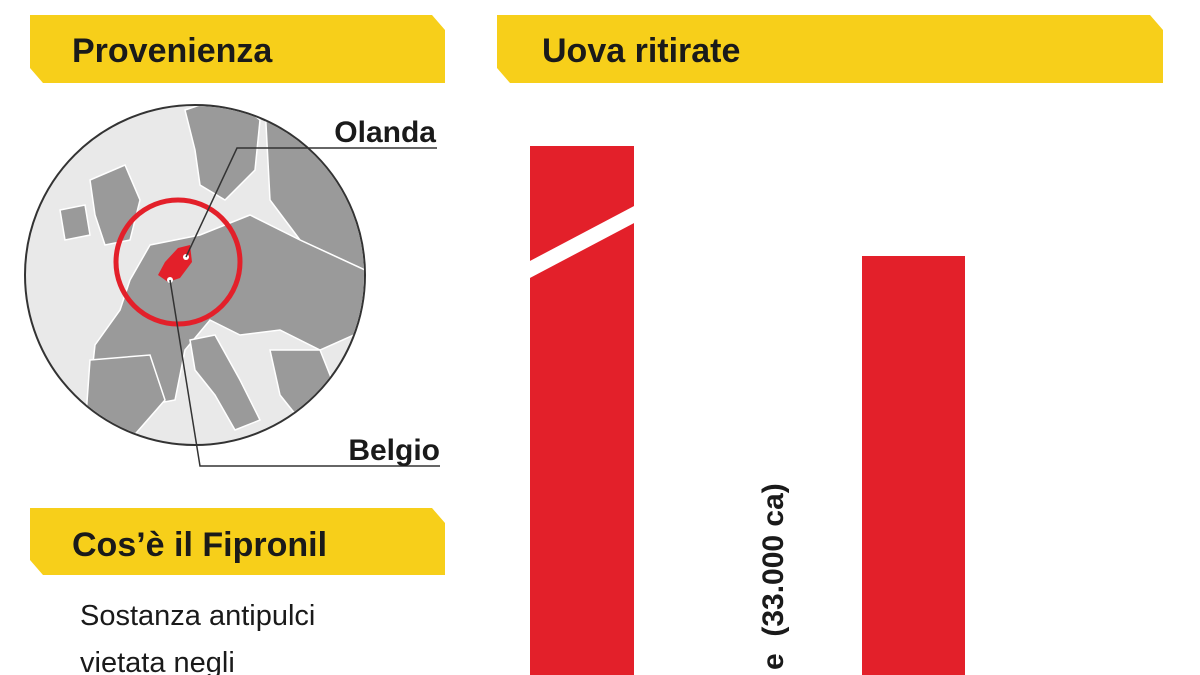  Describe the element at coordinates (582, 242) in the screenshot. I see `bar-break` at that location.